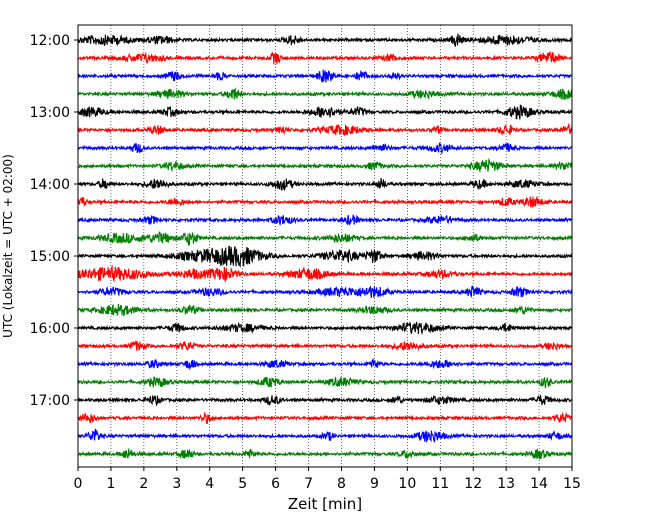  Describe the element at coordinates (327, 479) in the screenshot. I see `x-axis-ticks: 0 1 2 3 4 5 6 7 8 9 10 11 12 13 14 15` at that location.